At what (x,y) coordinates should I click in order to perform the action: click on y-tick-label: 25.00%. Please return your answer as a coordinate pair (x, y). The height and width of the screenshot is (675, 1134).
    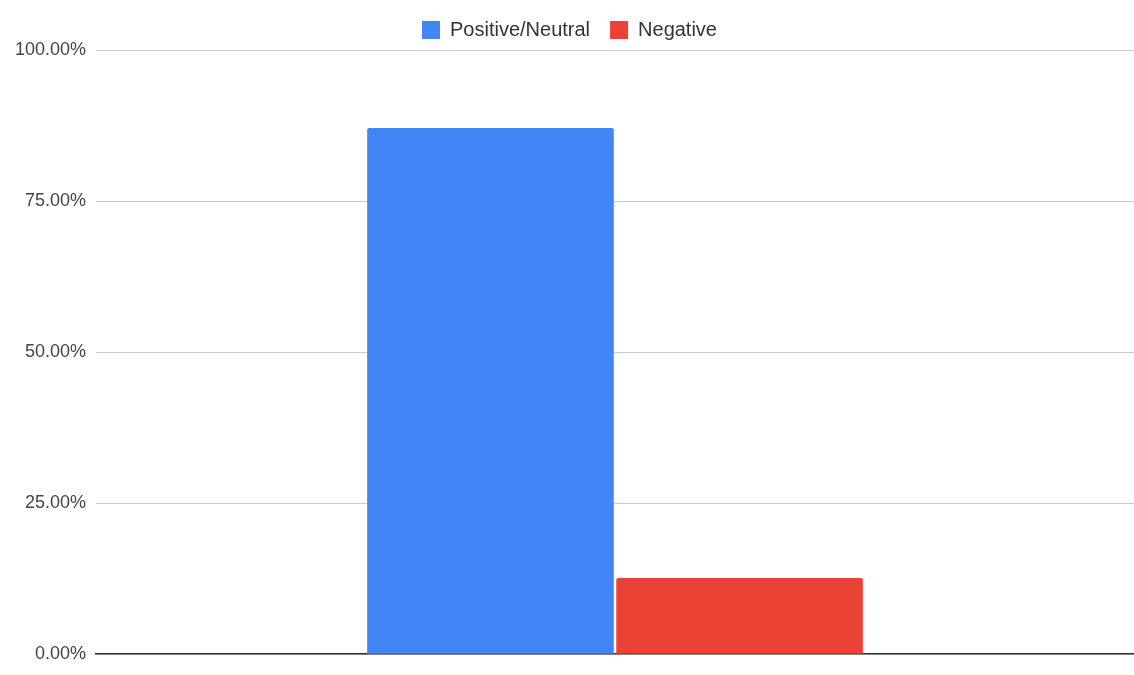
    Looking at the image, I should click on (56, 502).